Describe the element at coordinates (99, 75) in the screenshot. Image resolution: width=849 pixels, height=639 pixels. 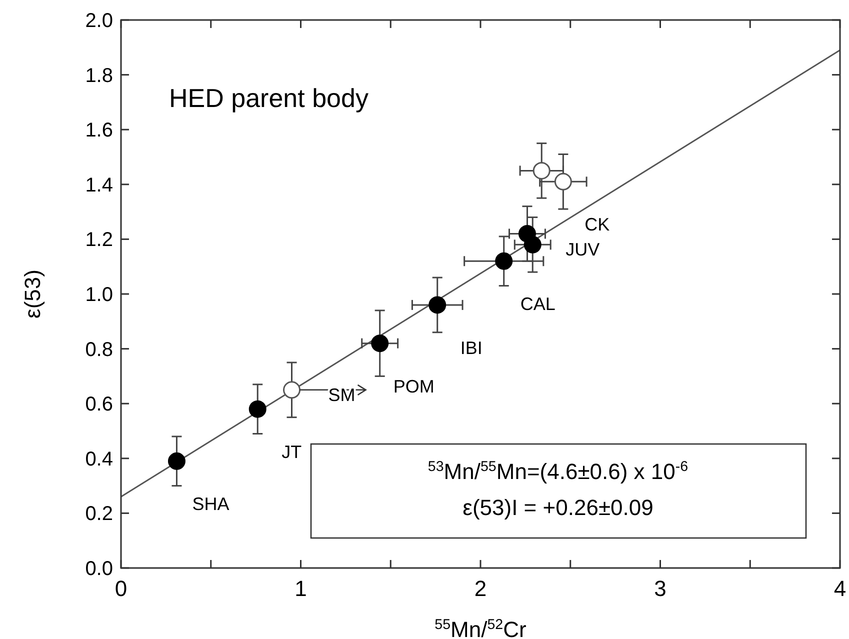
I see `y-tick-label: 1.8` at that location.